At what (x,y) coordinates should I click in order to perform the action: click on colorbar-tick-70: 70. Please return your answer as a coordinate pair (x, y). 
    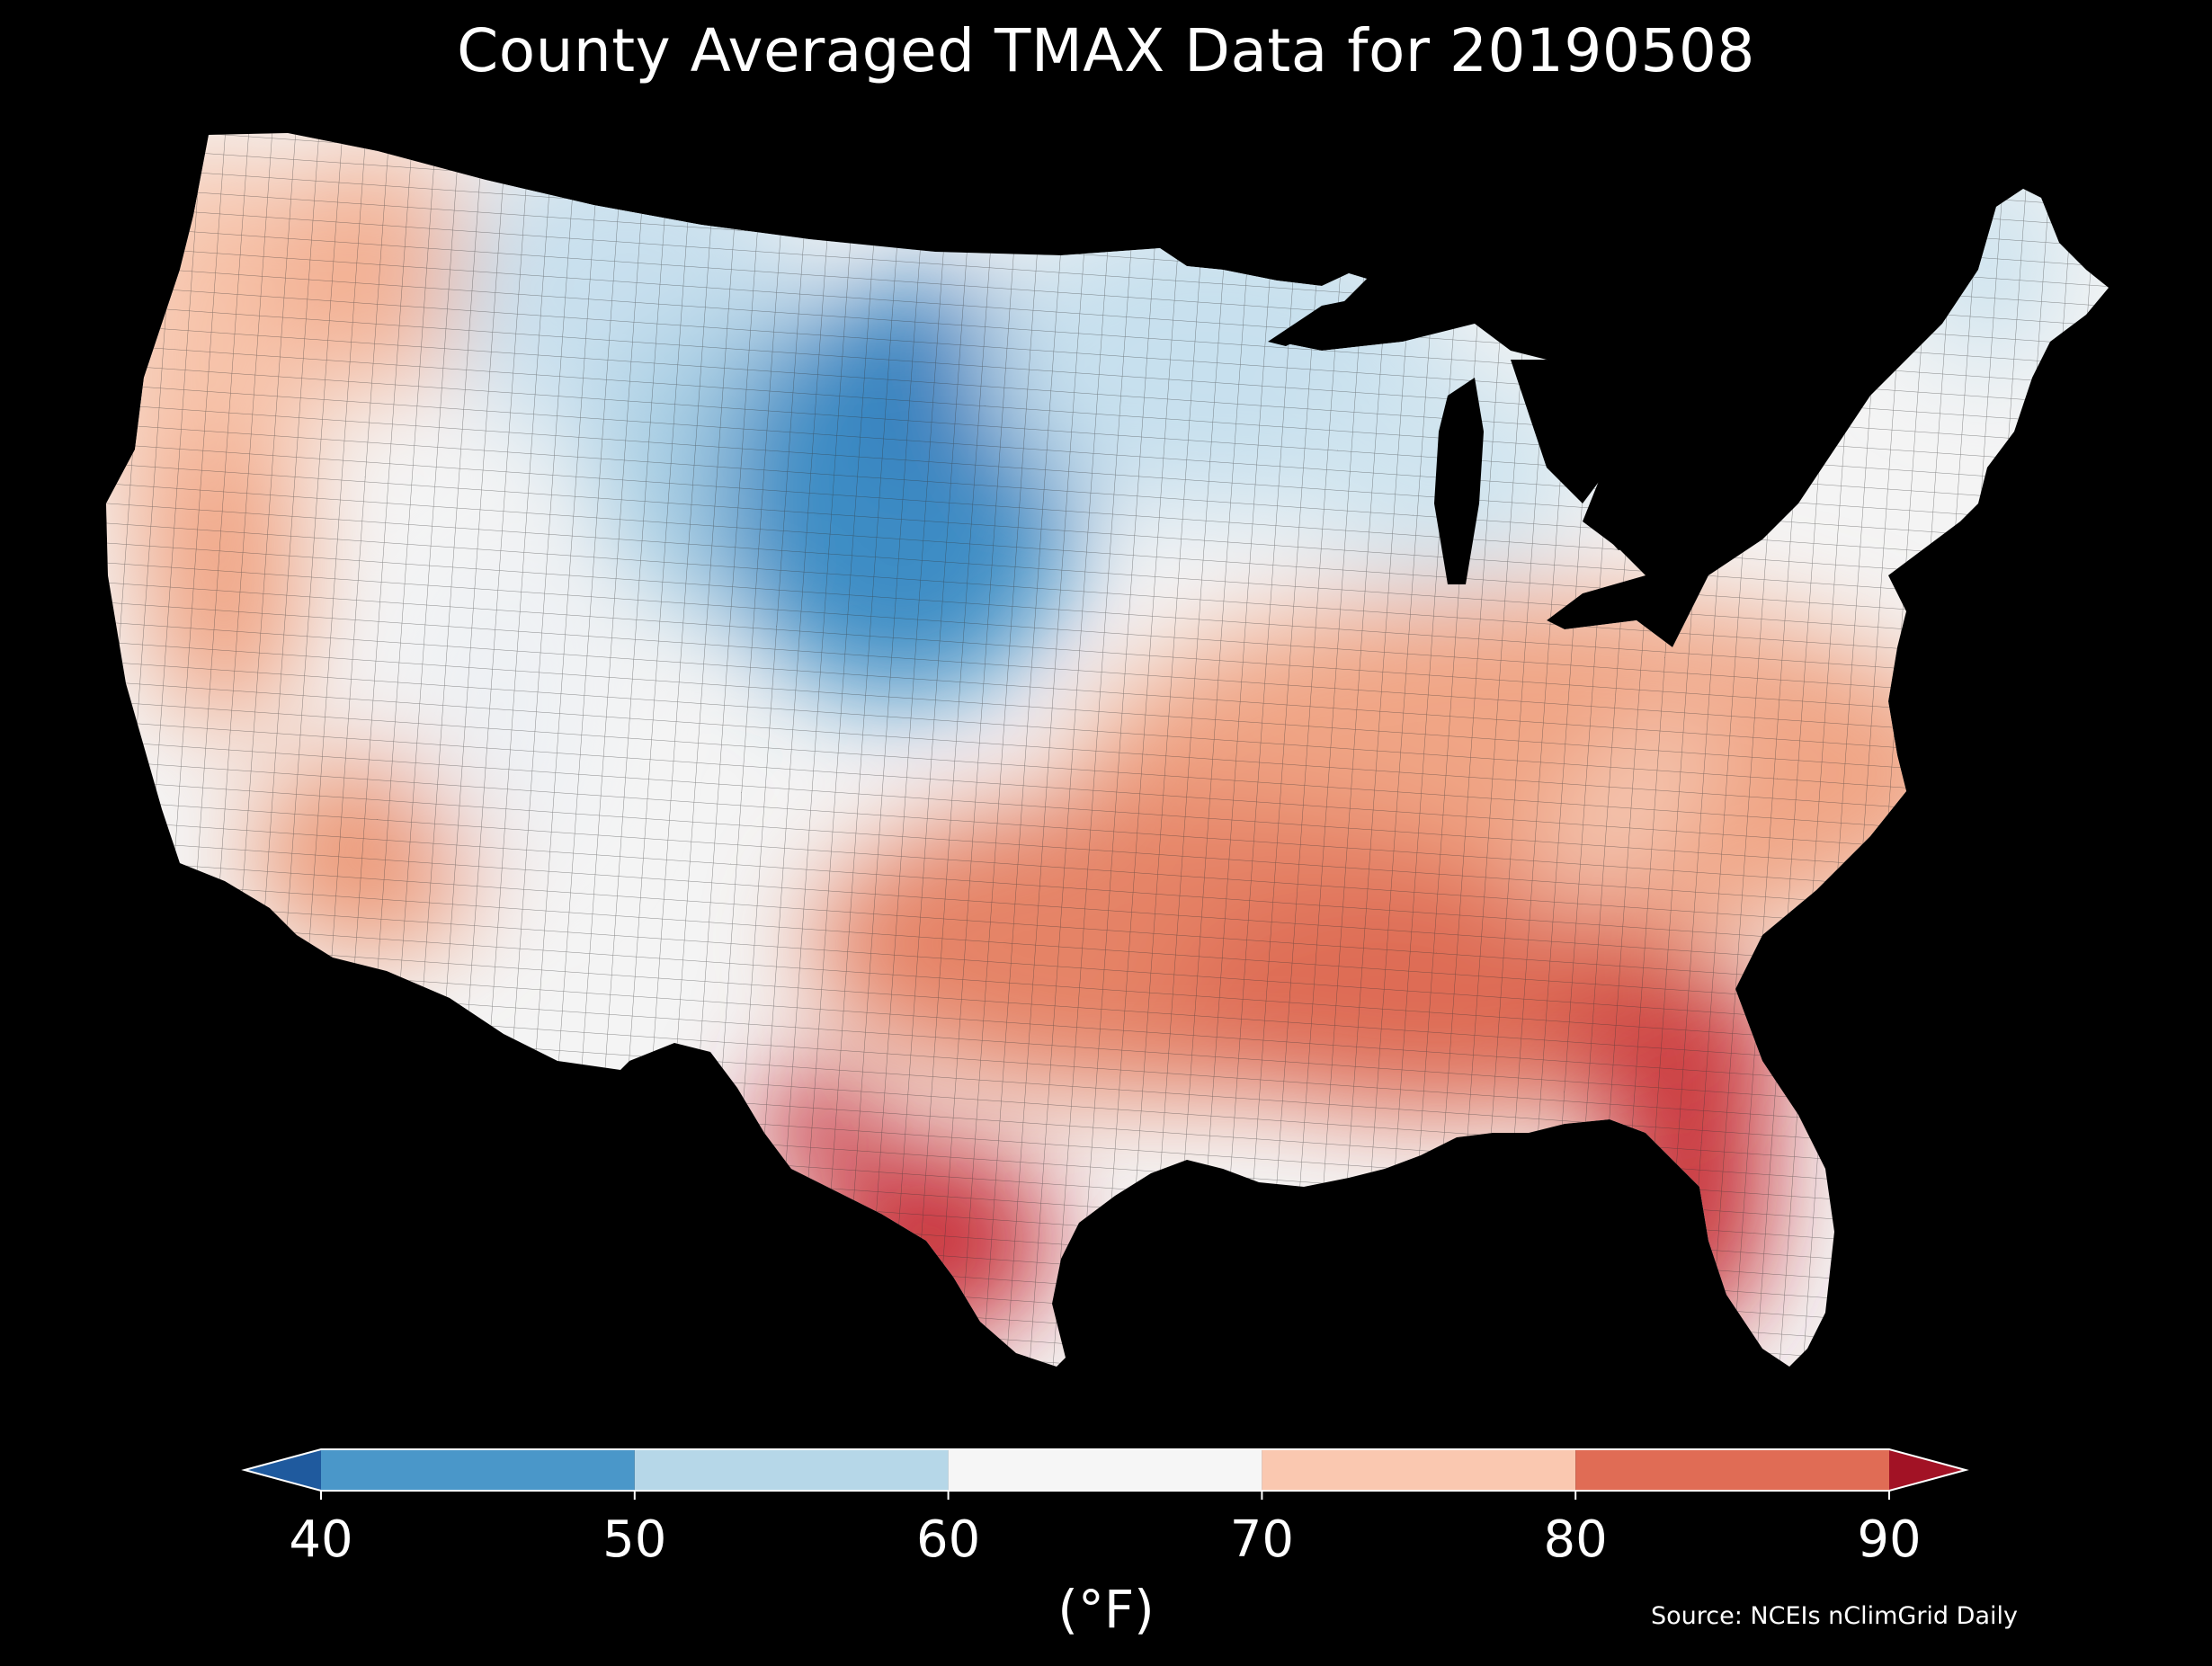
    Looking at the image, I should click on (1262, 1540).